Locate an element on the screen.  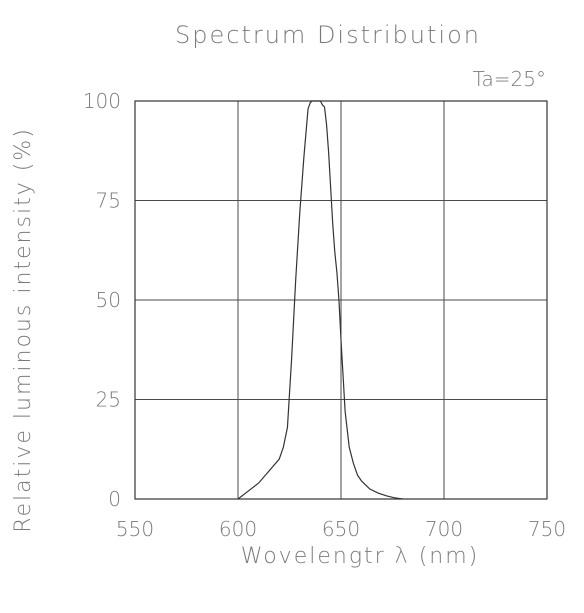
x-axis-label: Wovelengtr λ (nm) is located at coordinates (360, 556).